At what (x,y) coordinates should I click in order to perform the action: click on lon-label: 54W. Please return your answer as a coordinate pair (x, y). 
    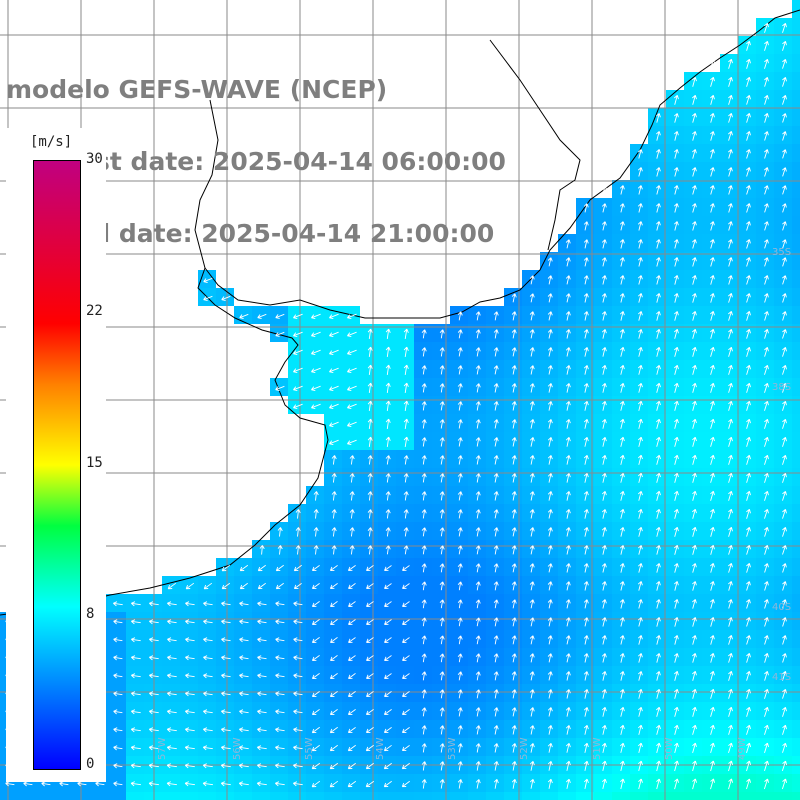
    Looking at the image, I should click on (380, 748).